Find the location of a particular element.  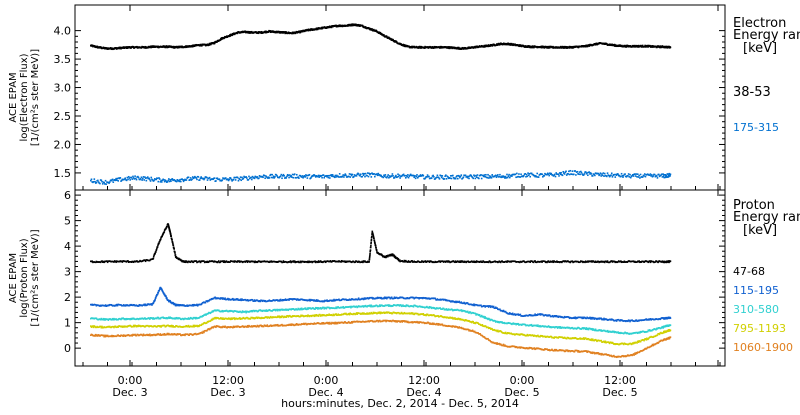

y-axis-label: ACE EPAM is located at coordinates (13, 97).